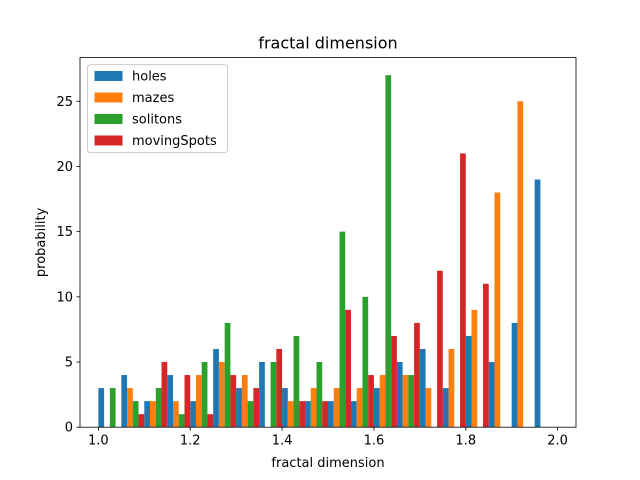 The image size is (640, 480). I want to click on legend-swatch-mazes, so click(108, 97).